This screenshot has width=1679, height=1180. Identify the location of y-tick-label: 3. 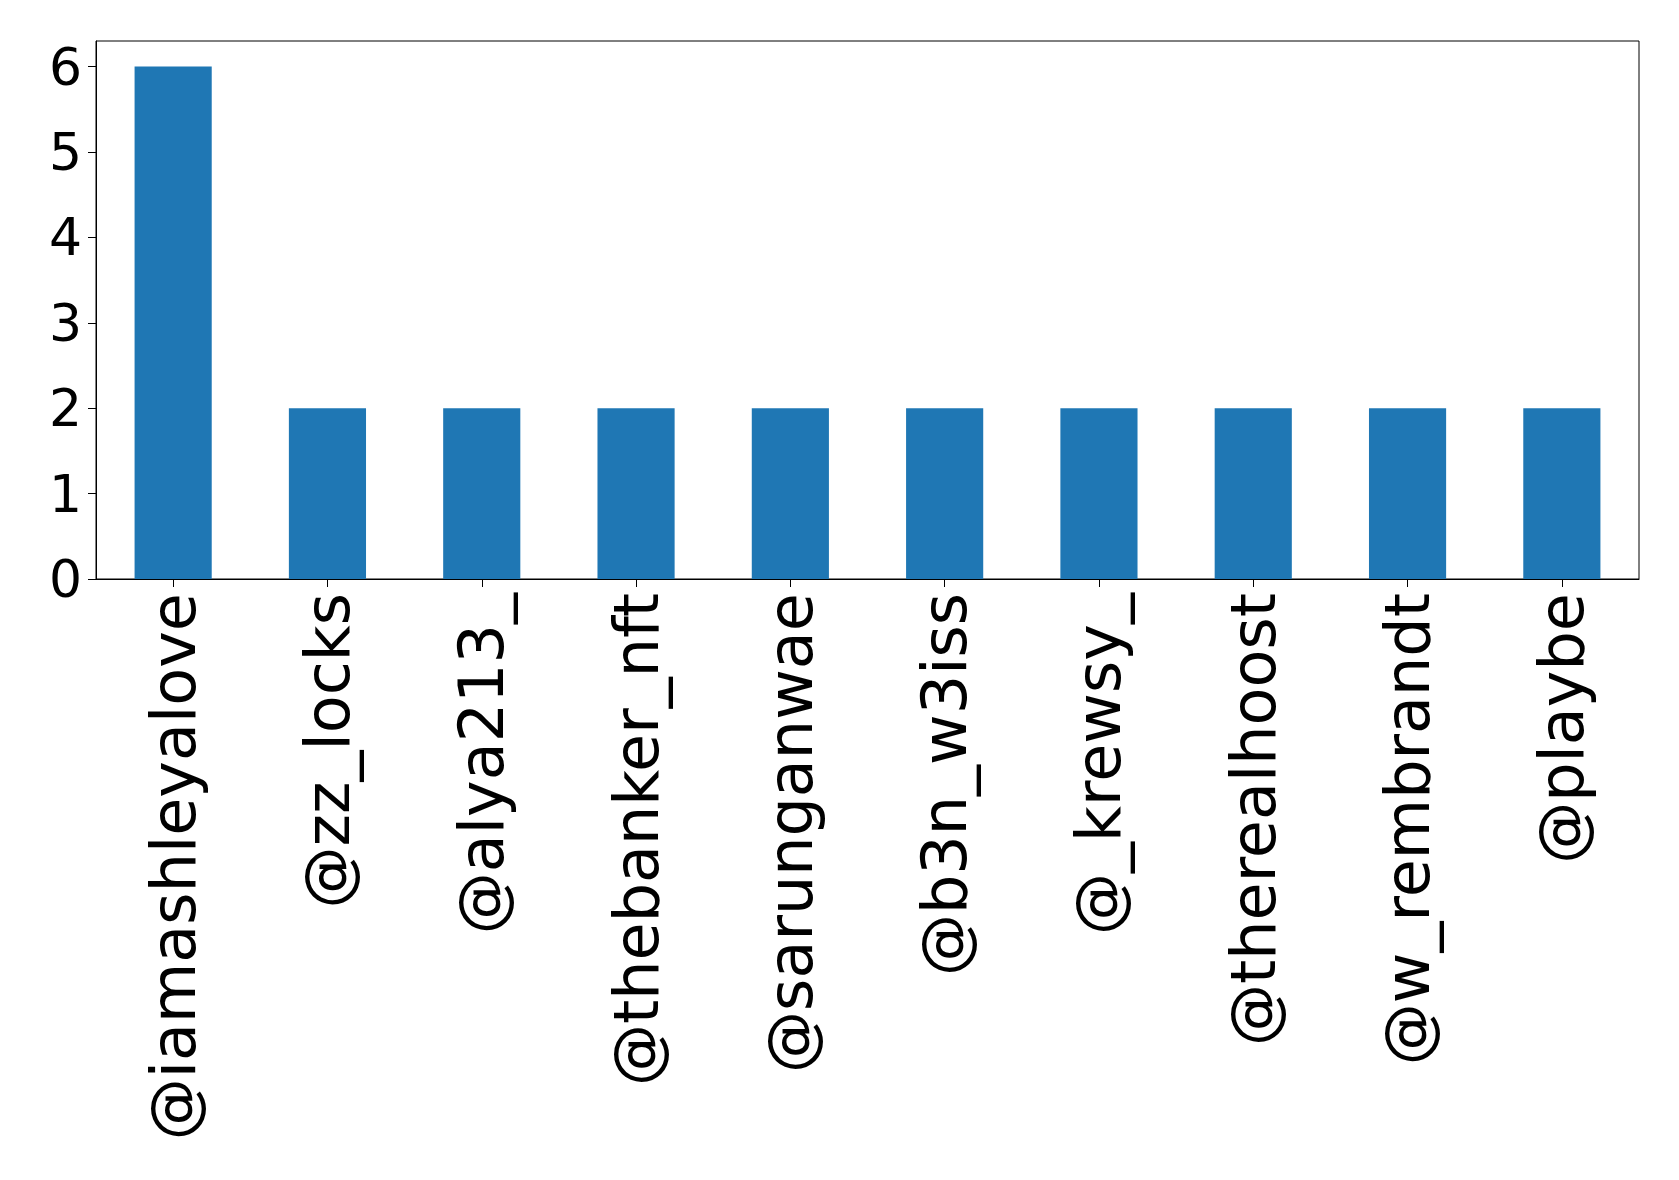
(65, 322).